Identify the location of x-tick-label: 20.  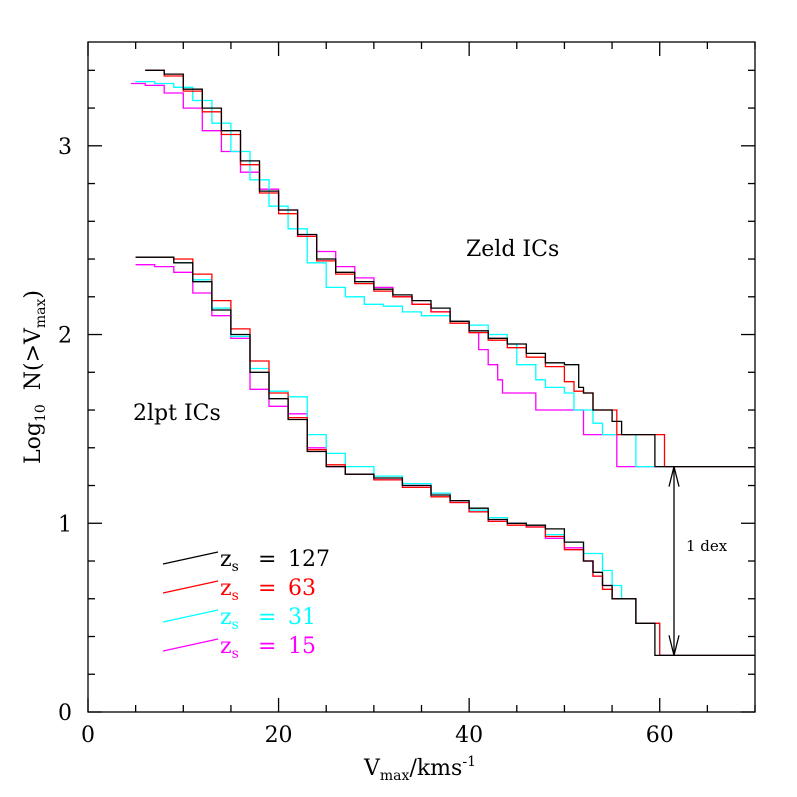
(279, 735).